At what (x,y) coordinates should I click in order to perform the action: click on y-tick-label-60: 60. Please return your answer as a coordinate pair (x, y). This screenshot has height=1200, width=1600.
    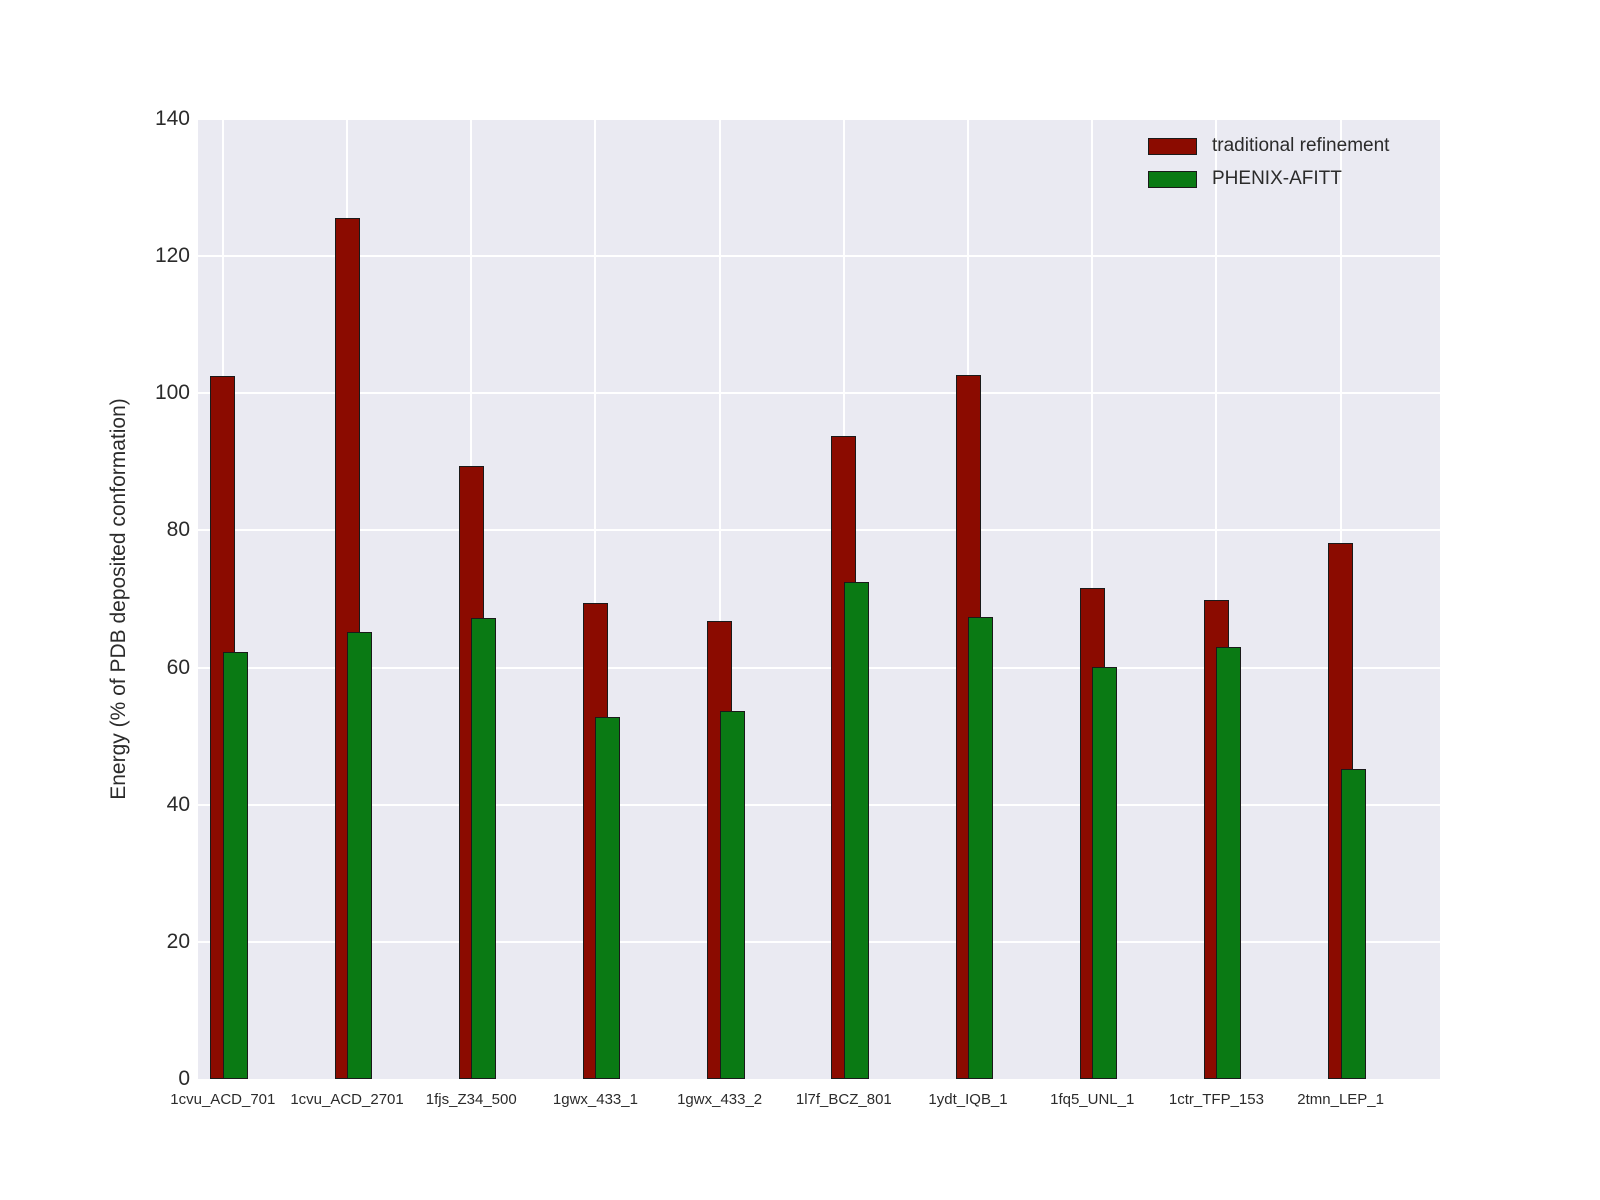
    Looking at the image, I should click on (178, 667).